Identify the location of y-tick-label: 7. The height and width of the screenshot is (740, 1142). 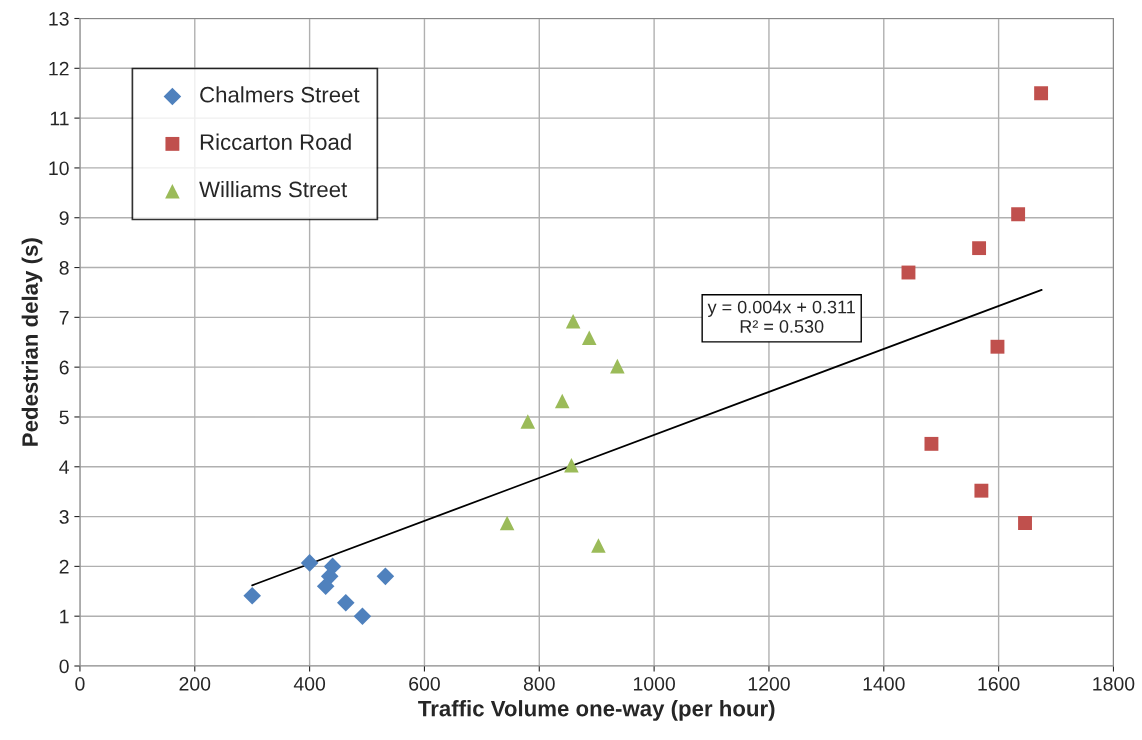
(64, 318).